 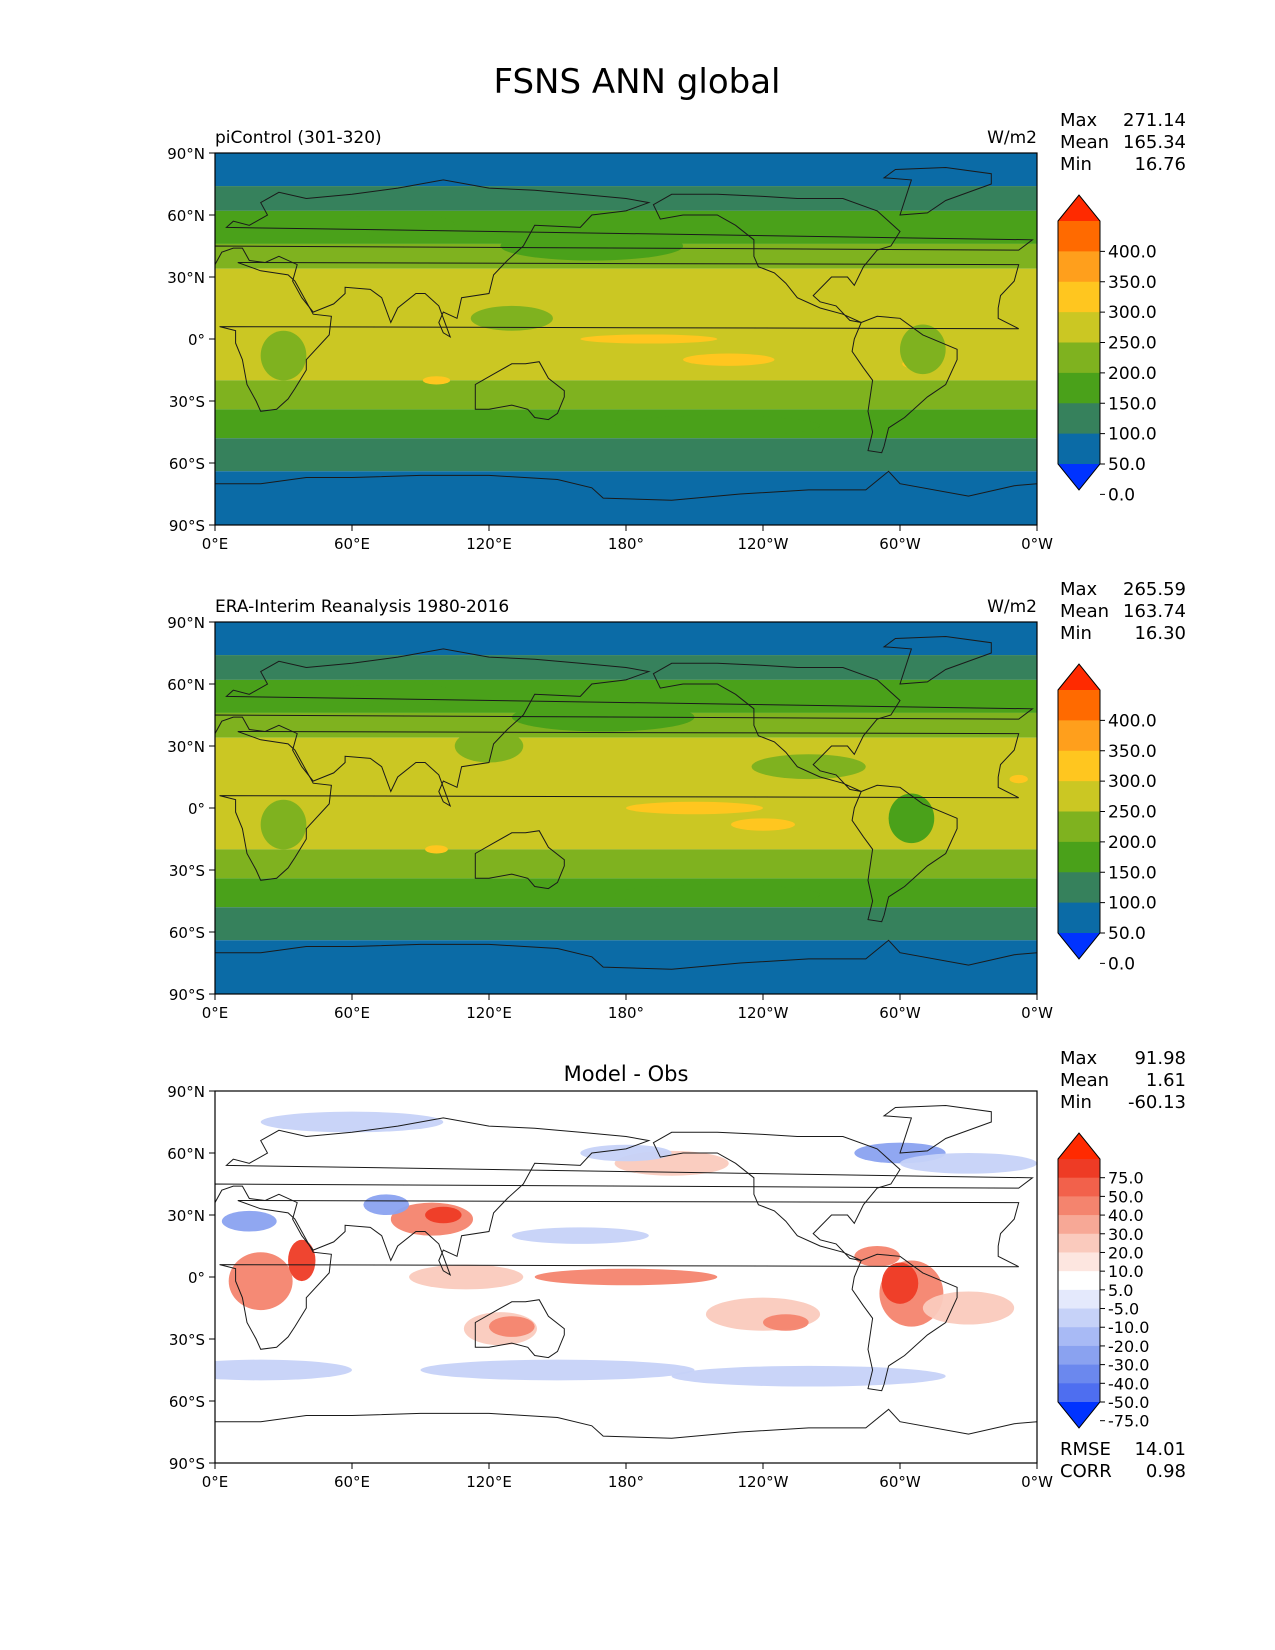 I want to click on stat-value-min: 16.76, so click(x=1160, y=164).